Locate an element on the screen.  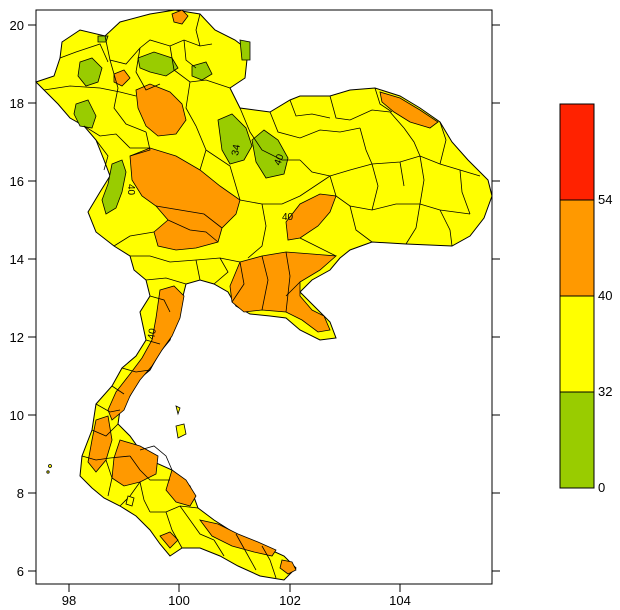
zone-orange-east-center is located at coordinates (311, 217).